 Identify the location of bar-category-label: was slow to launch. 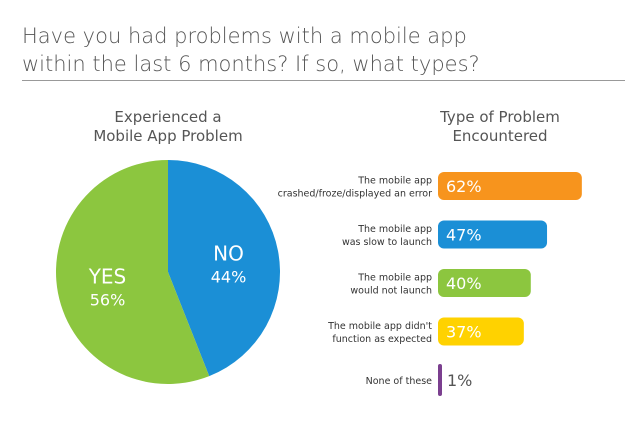
(387, 242).